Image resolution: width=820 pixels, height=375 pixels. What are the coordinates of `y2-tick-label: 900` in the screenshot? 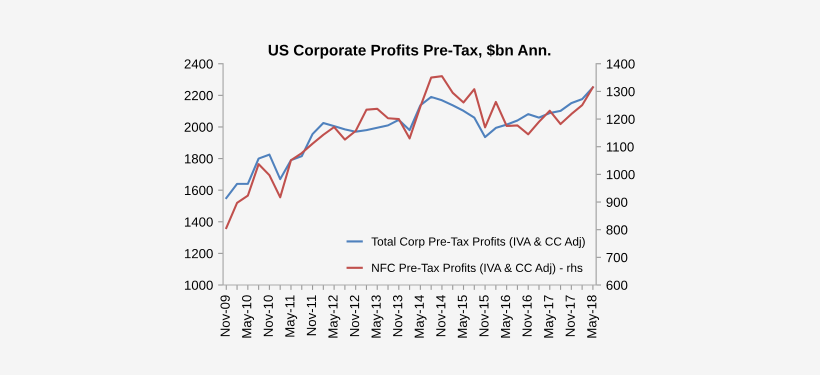 It's located at (617, 202).